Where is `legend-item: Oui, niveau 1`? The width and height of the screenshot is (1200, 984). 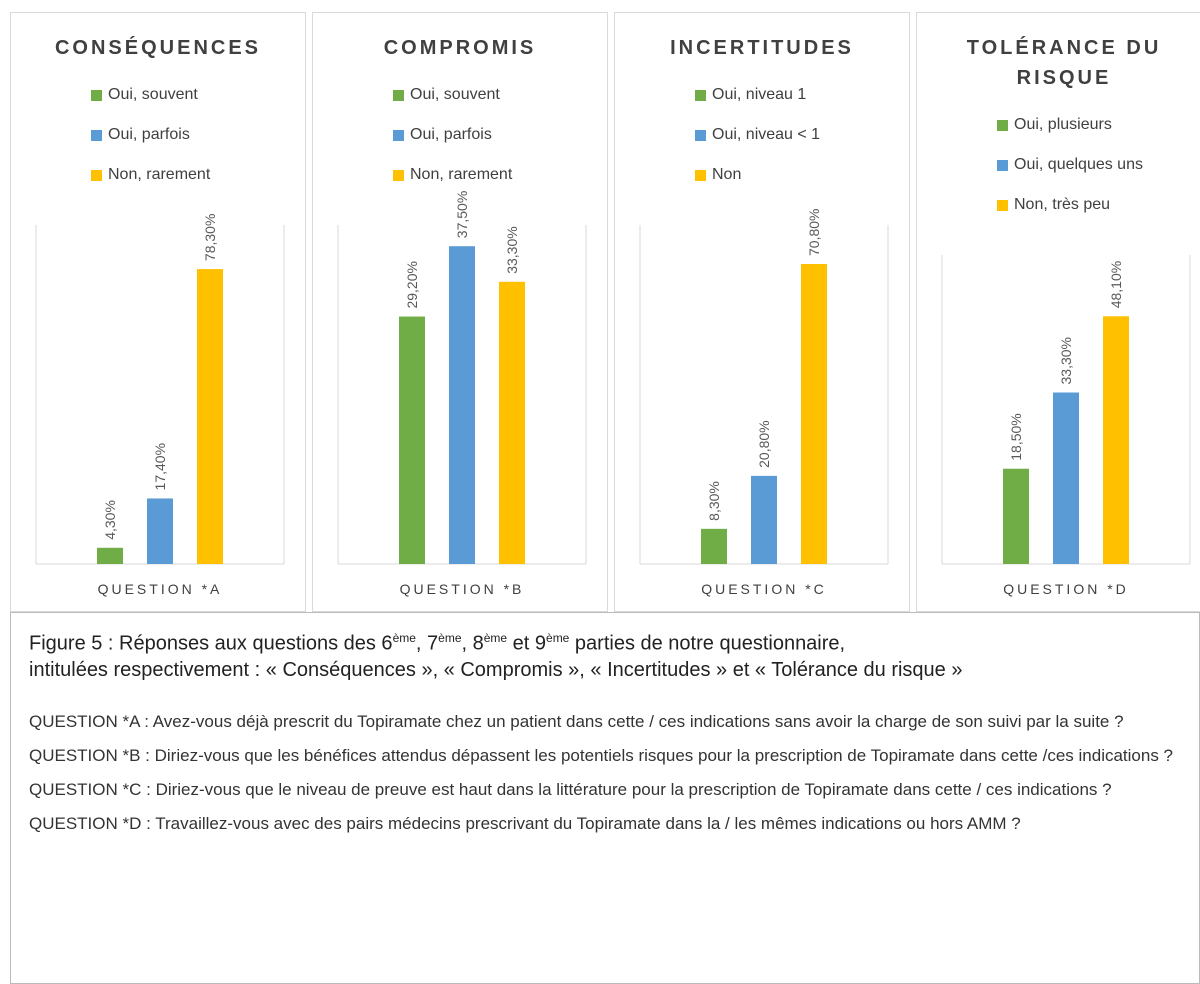 legend-item: Oui, niveau 1 is located at coordinates (802, 95).